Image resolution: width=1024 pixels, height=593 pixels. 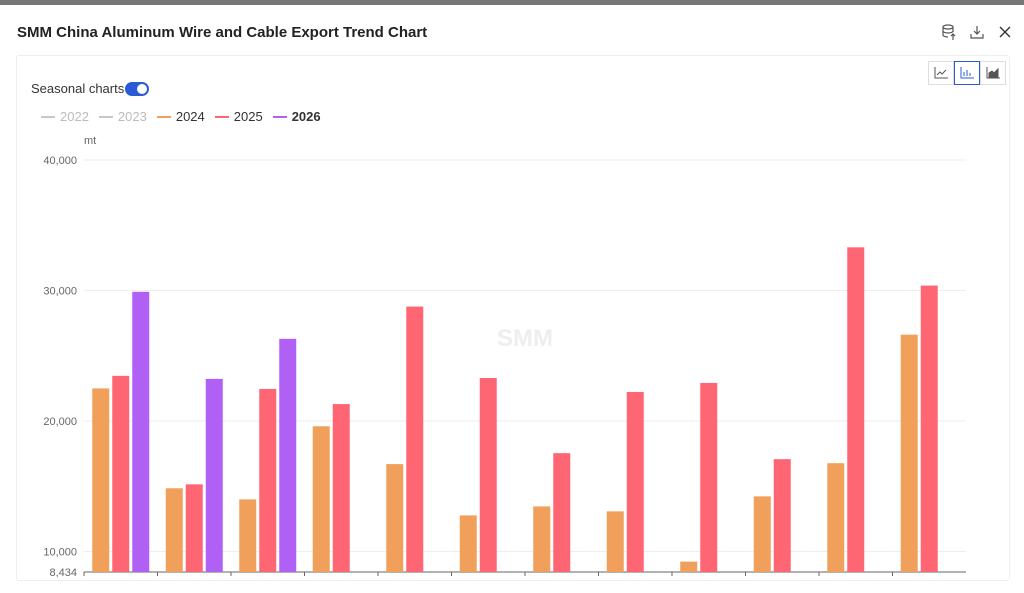 I want to click on bar-chart-button, so click(x=967, y=73).